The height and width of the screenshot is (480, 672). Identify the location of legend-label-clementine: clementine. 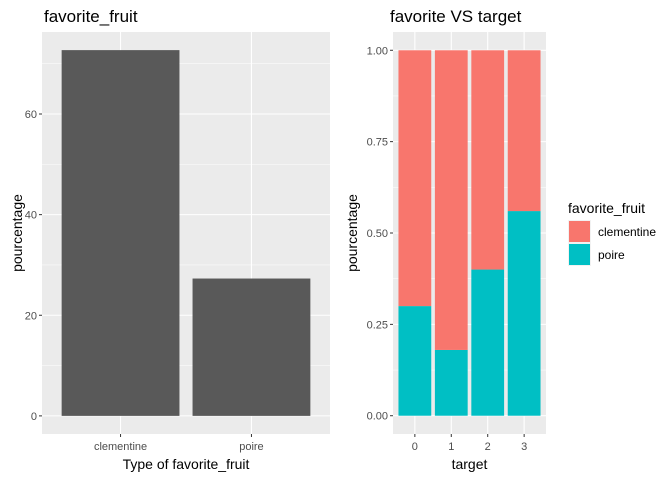
(627, 232).